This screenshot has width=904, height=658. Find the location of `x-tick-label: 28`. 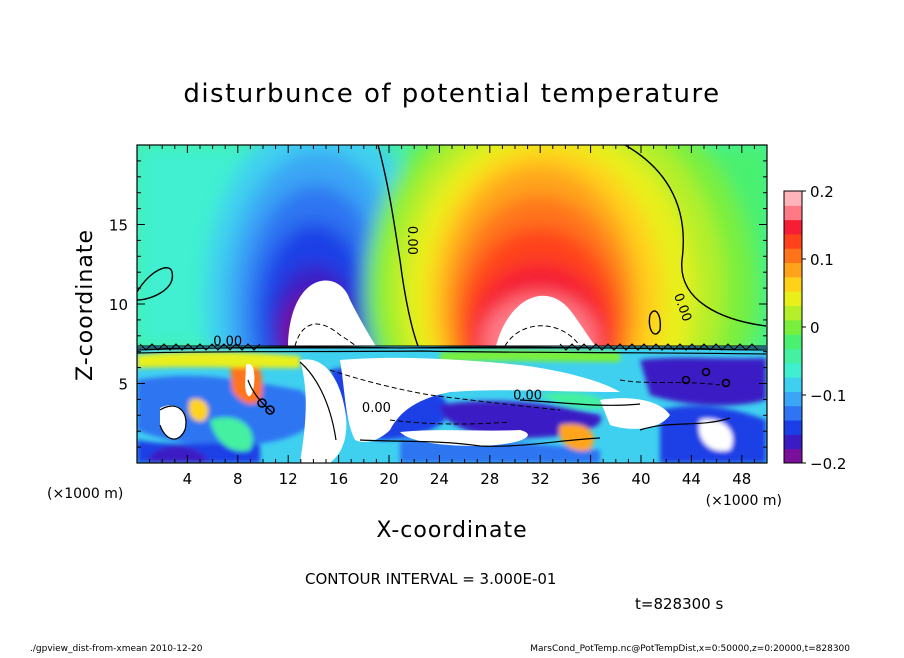

x-tick-label: 28 is located at coordinates (489, 479).